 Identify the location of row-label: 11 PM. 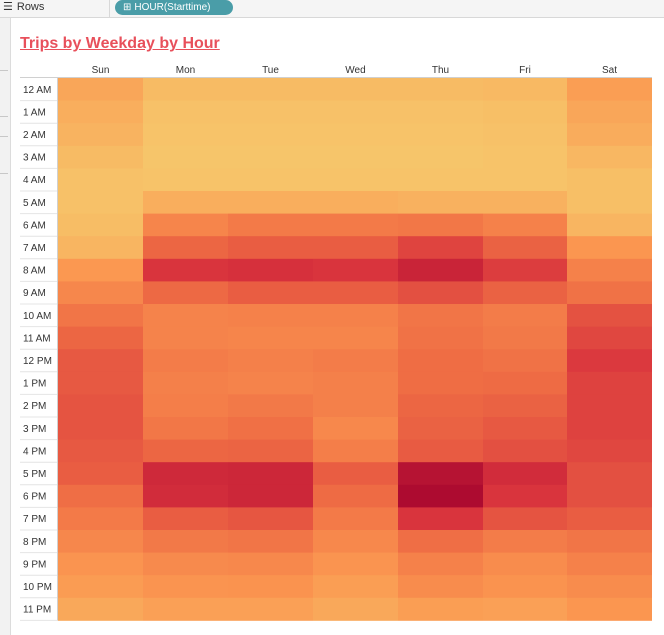
(37, 610).